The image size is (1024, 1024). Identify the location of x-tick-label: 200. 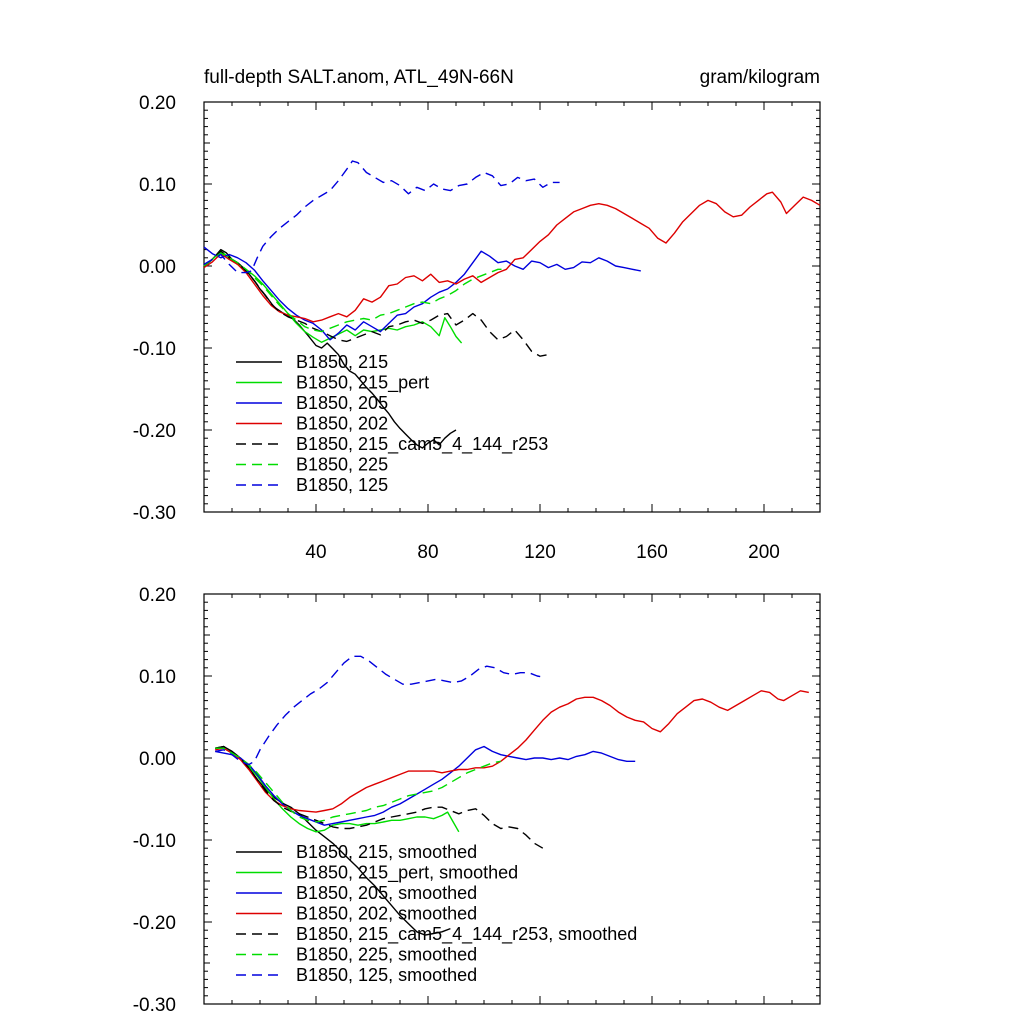
(764, 552).